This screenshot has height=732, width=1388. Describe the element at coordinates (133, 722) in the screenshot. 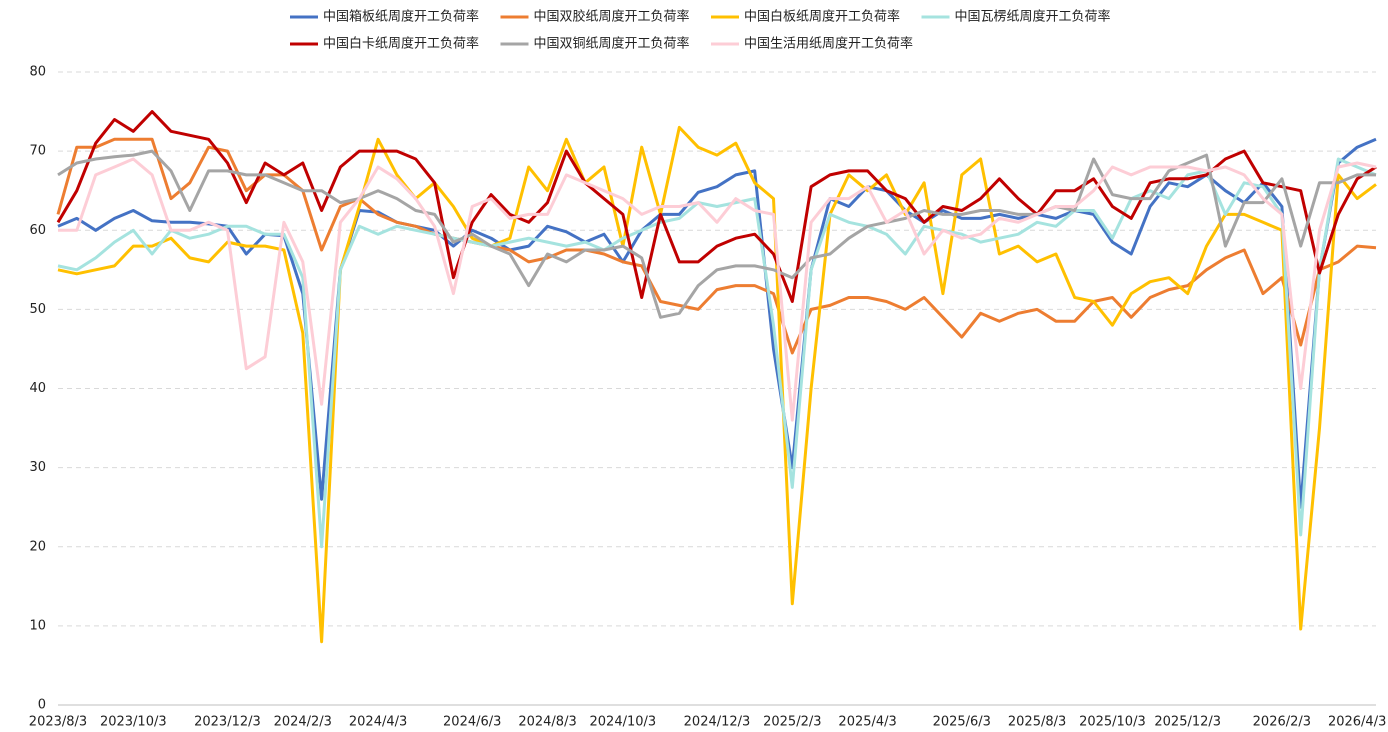

I see `x-tick-label: 2023/10/3` at that location.